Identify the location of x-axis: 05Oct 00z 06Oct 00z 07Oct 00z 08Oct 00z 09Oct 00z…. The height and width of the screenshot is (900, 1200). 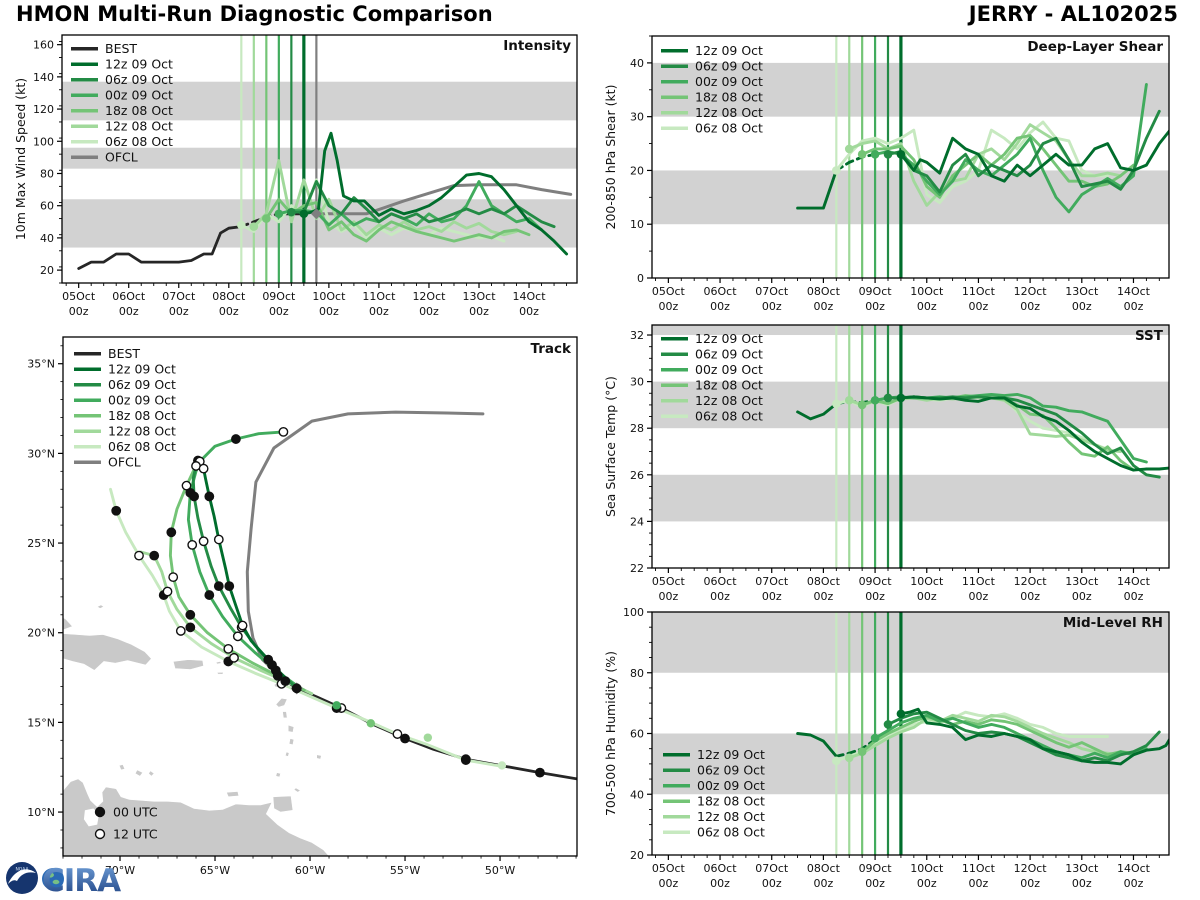
(315, 300).